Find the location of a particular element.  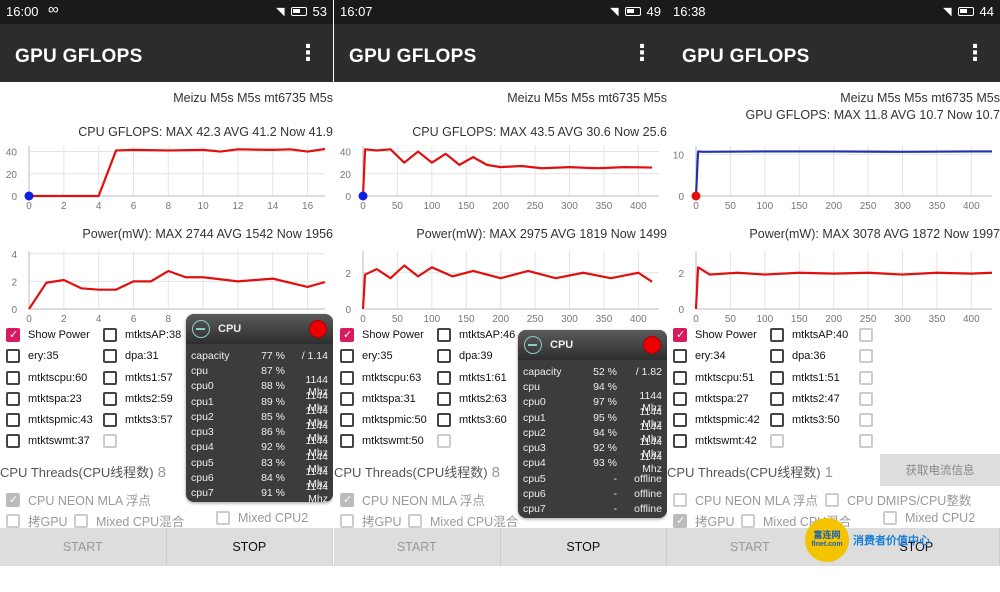

sensor-checkbox: mtktscpu:51 is located at coordinates (713, 378).